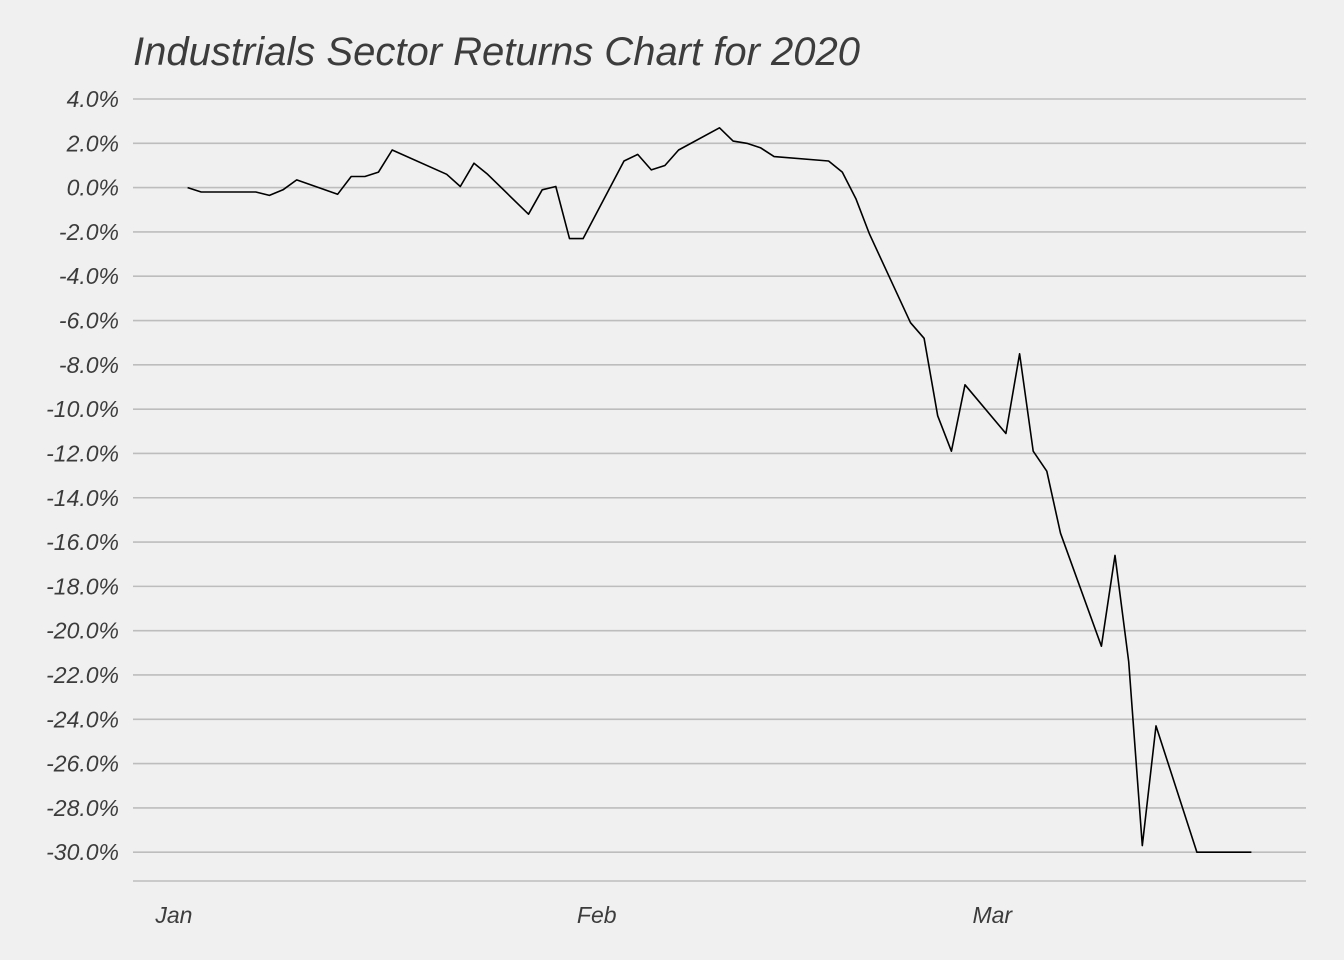  I want to click on x-tick-label: Mar, so click(992, 915).